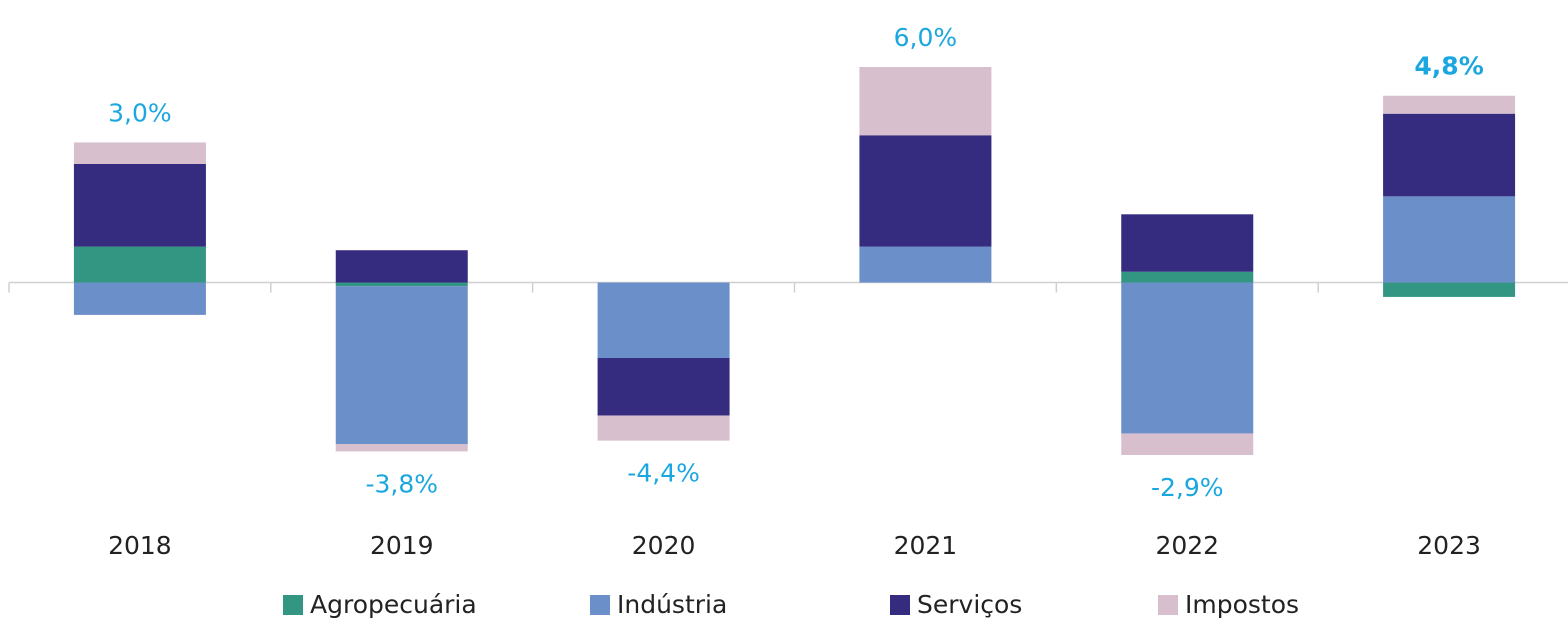 The image size is (1568, 620). Describe the element at coordinates (140, 545) in the screenshot. I see `x-tick-label: 2018` at that location.